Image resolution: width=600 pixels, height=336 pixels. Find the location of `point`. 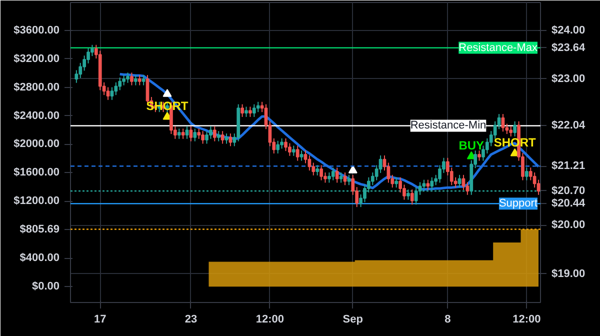

point is located at coordinates (167, 92).